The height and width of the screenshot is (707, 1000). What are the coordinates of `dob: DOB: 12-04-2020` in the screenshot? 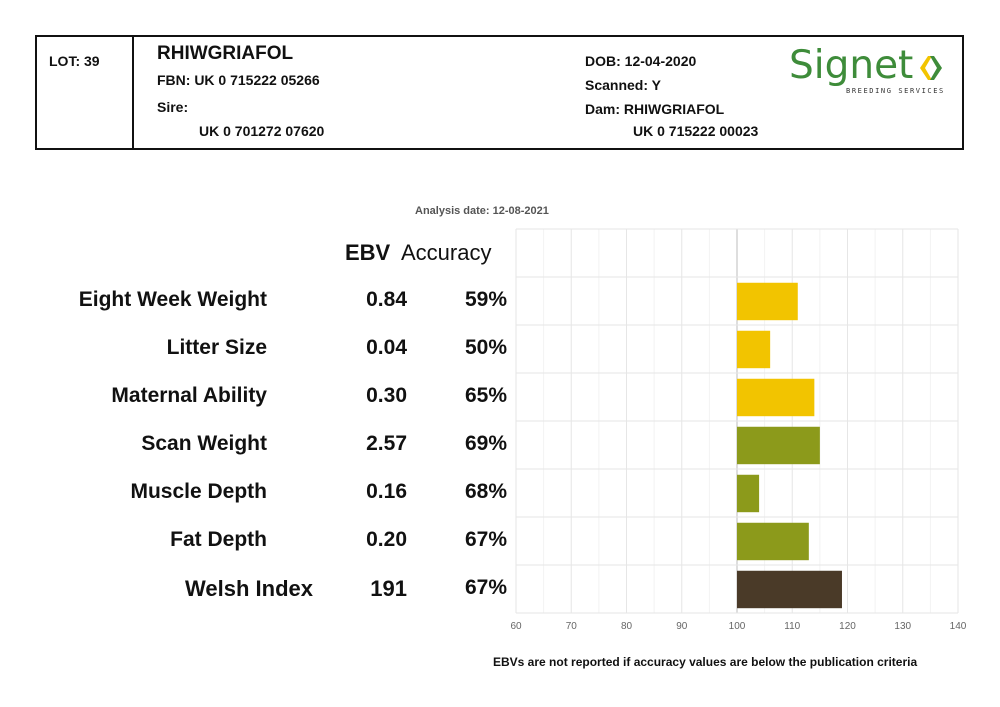 It's located at (641, 61).